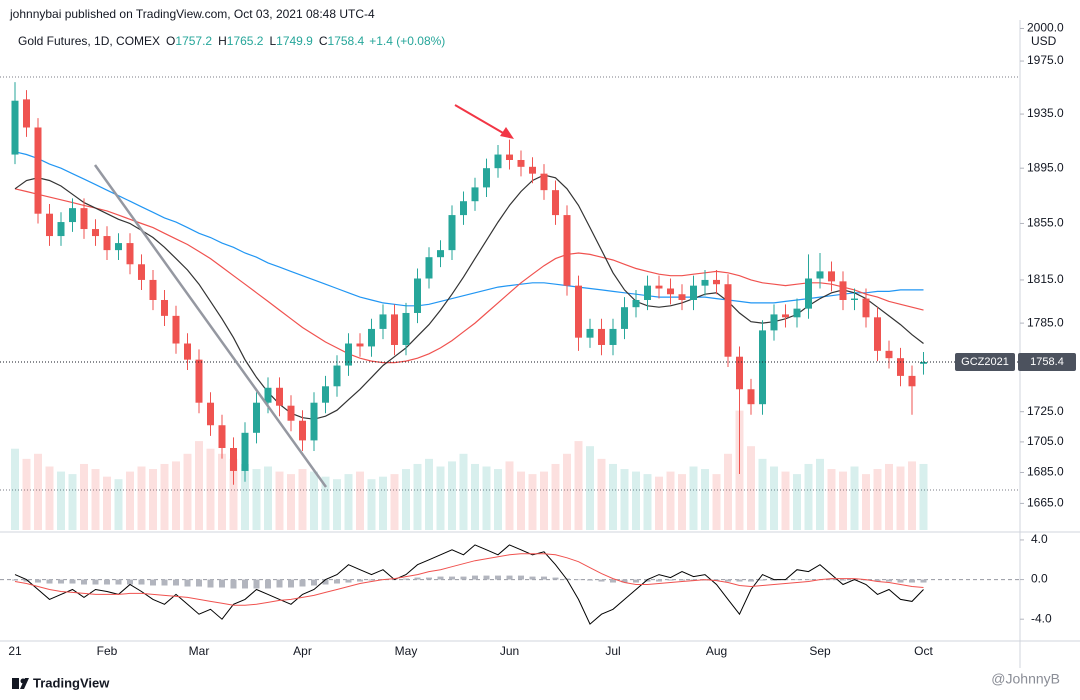 The width and height of the screenshot is (1080, 700). I want to click on y-tick-label: 1785.0, so click(1045, 322).